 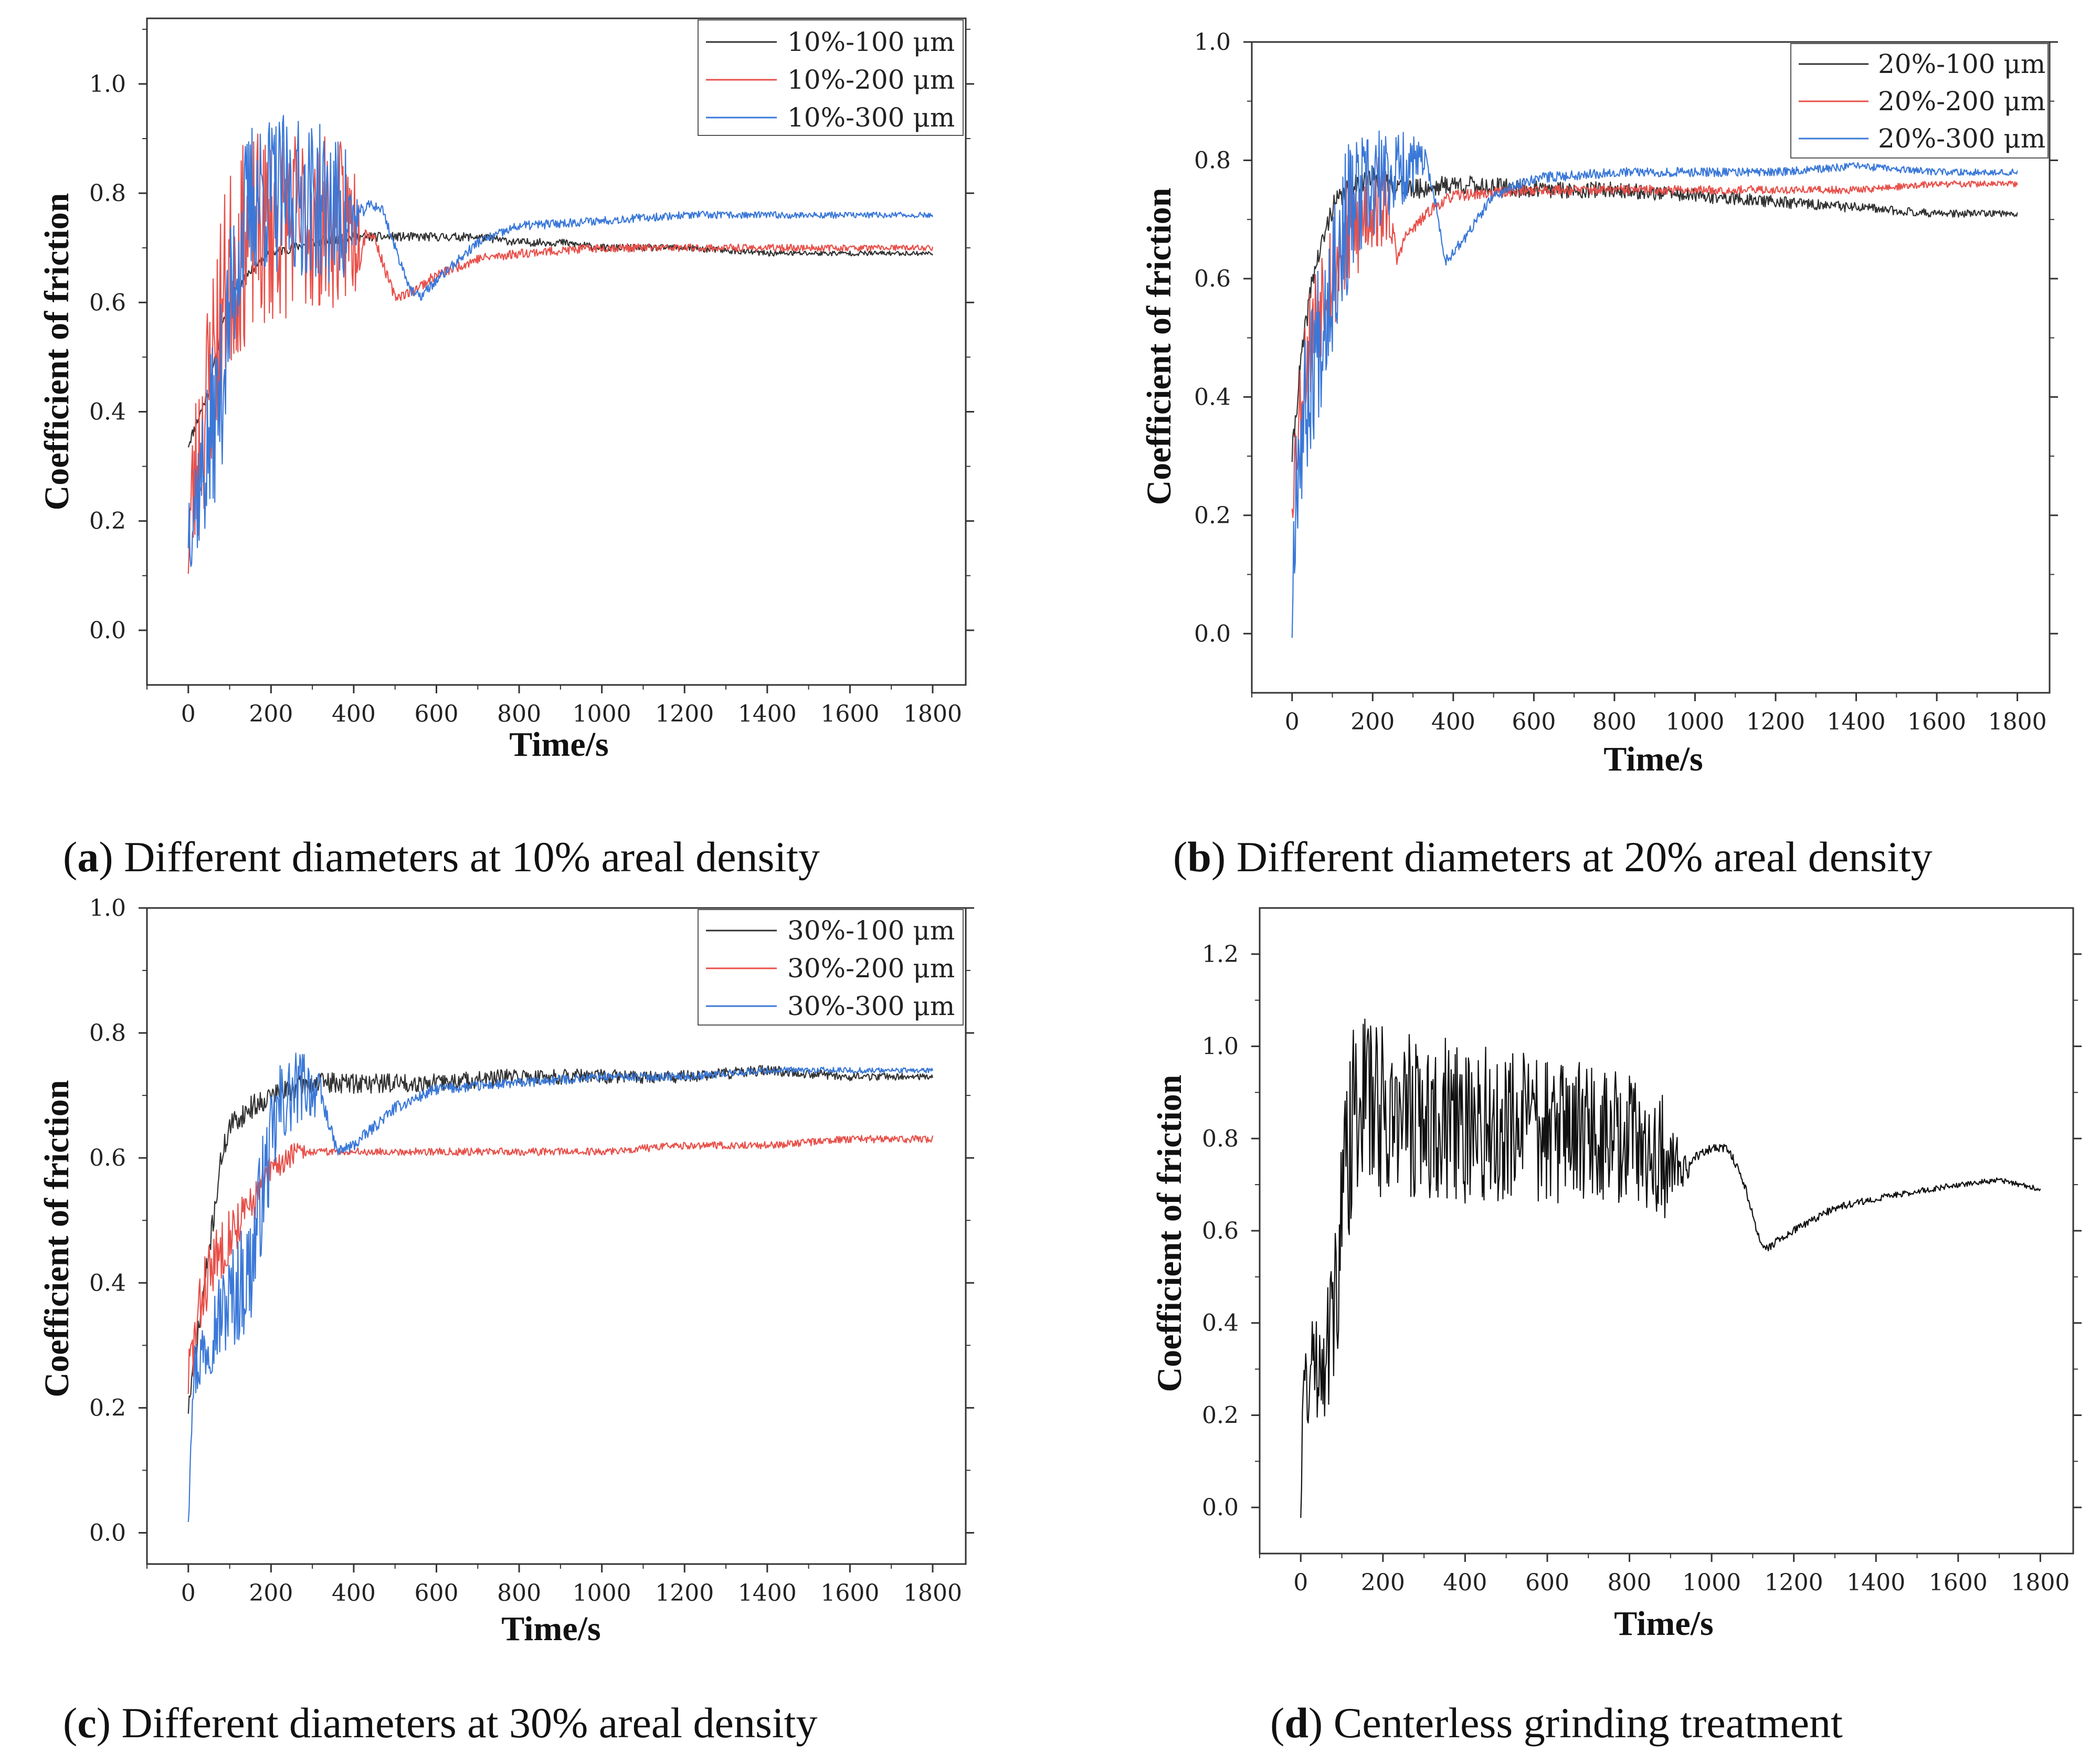 I want to click on panel-b-legend-label-2: 20%-300 μm, so click(x=1961, y=138).